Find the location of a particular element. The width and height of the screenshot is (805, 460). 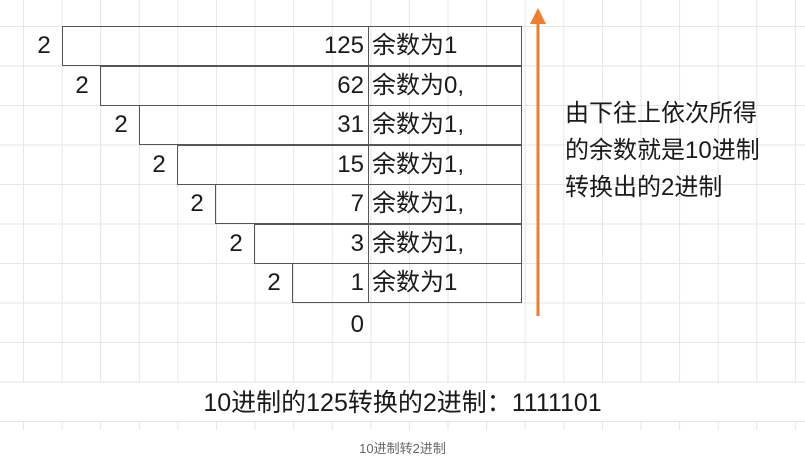

division-box is located at coordinates (407, 283).